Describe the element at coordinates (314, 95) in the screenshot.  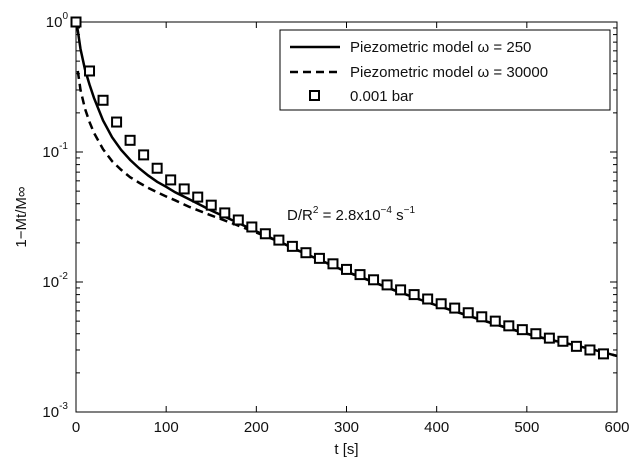
I see `legend-marker-square` at that location.